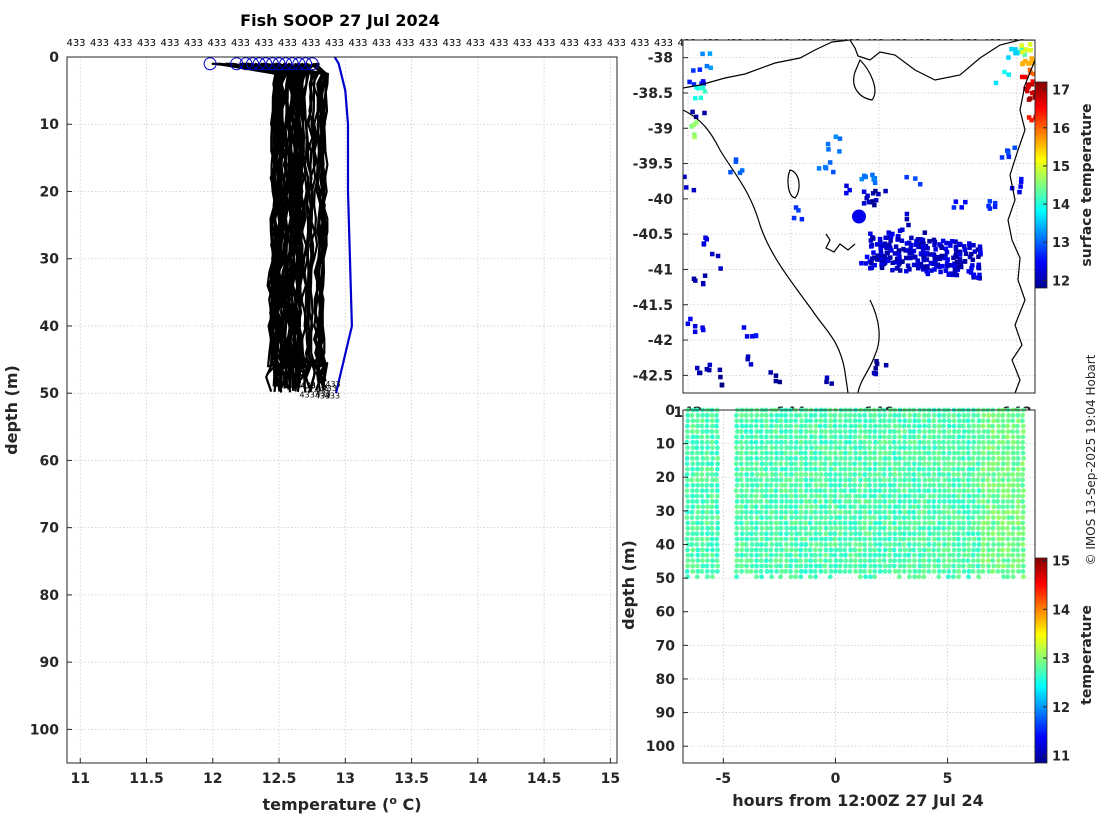 The width and height of the screenshot is (1100, 820). Describe the element at coordinates (259, 64) in the screenshot. I see `surface-marker` at that location.